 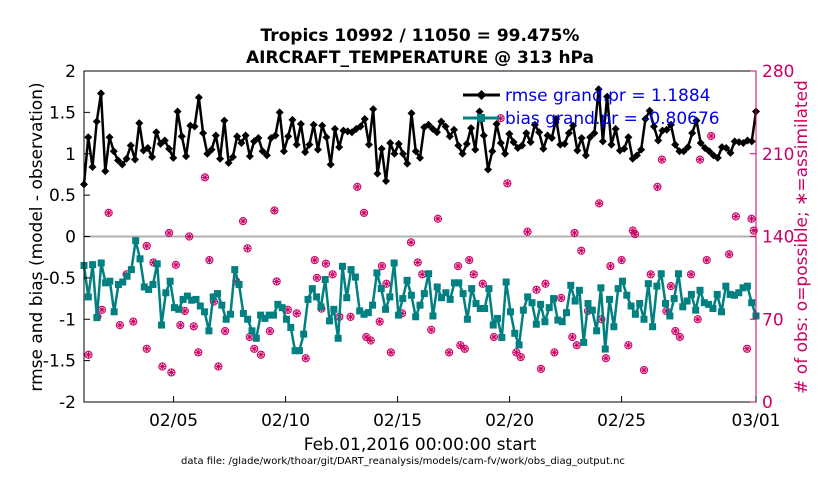 I want to click on x-tick-label: 02/05, so click(x=173, y=421).